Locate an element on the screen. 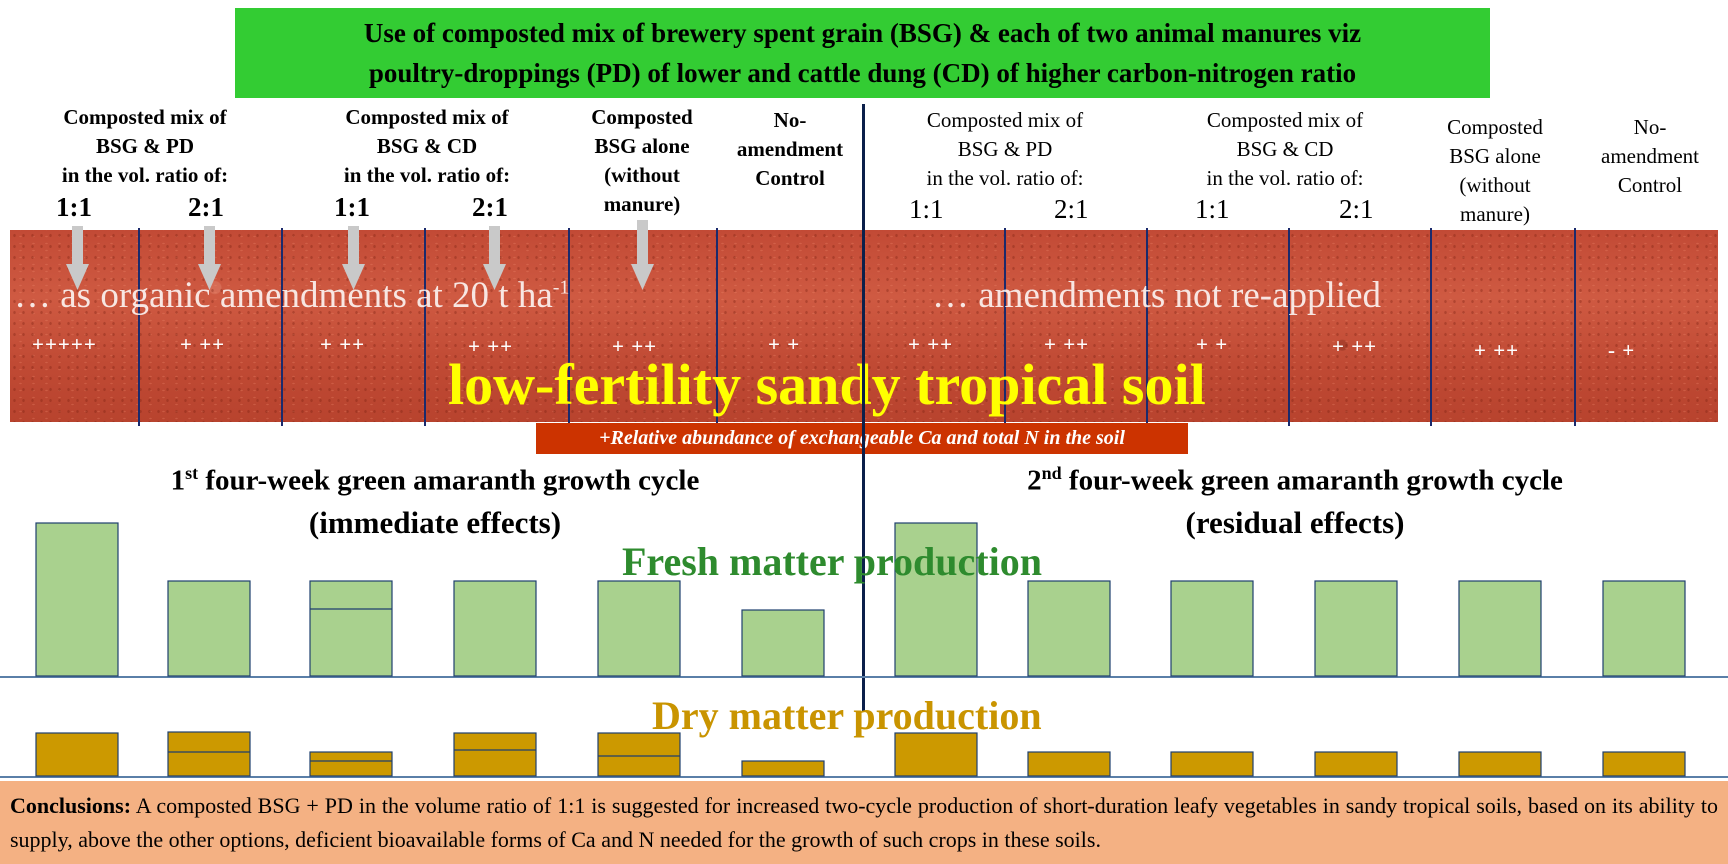 The height and width of the screenshot is (864, 1728). soil-label: low-fertility sandy tropical soil is located at coordinates (827, 384).